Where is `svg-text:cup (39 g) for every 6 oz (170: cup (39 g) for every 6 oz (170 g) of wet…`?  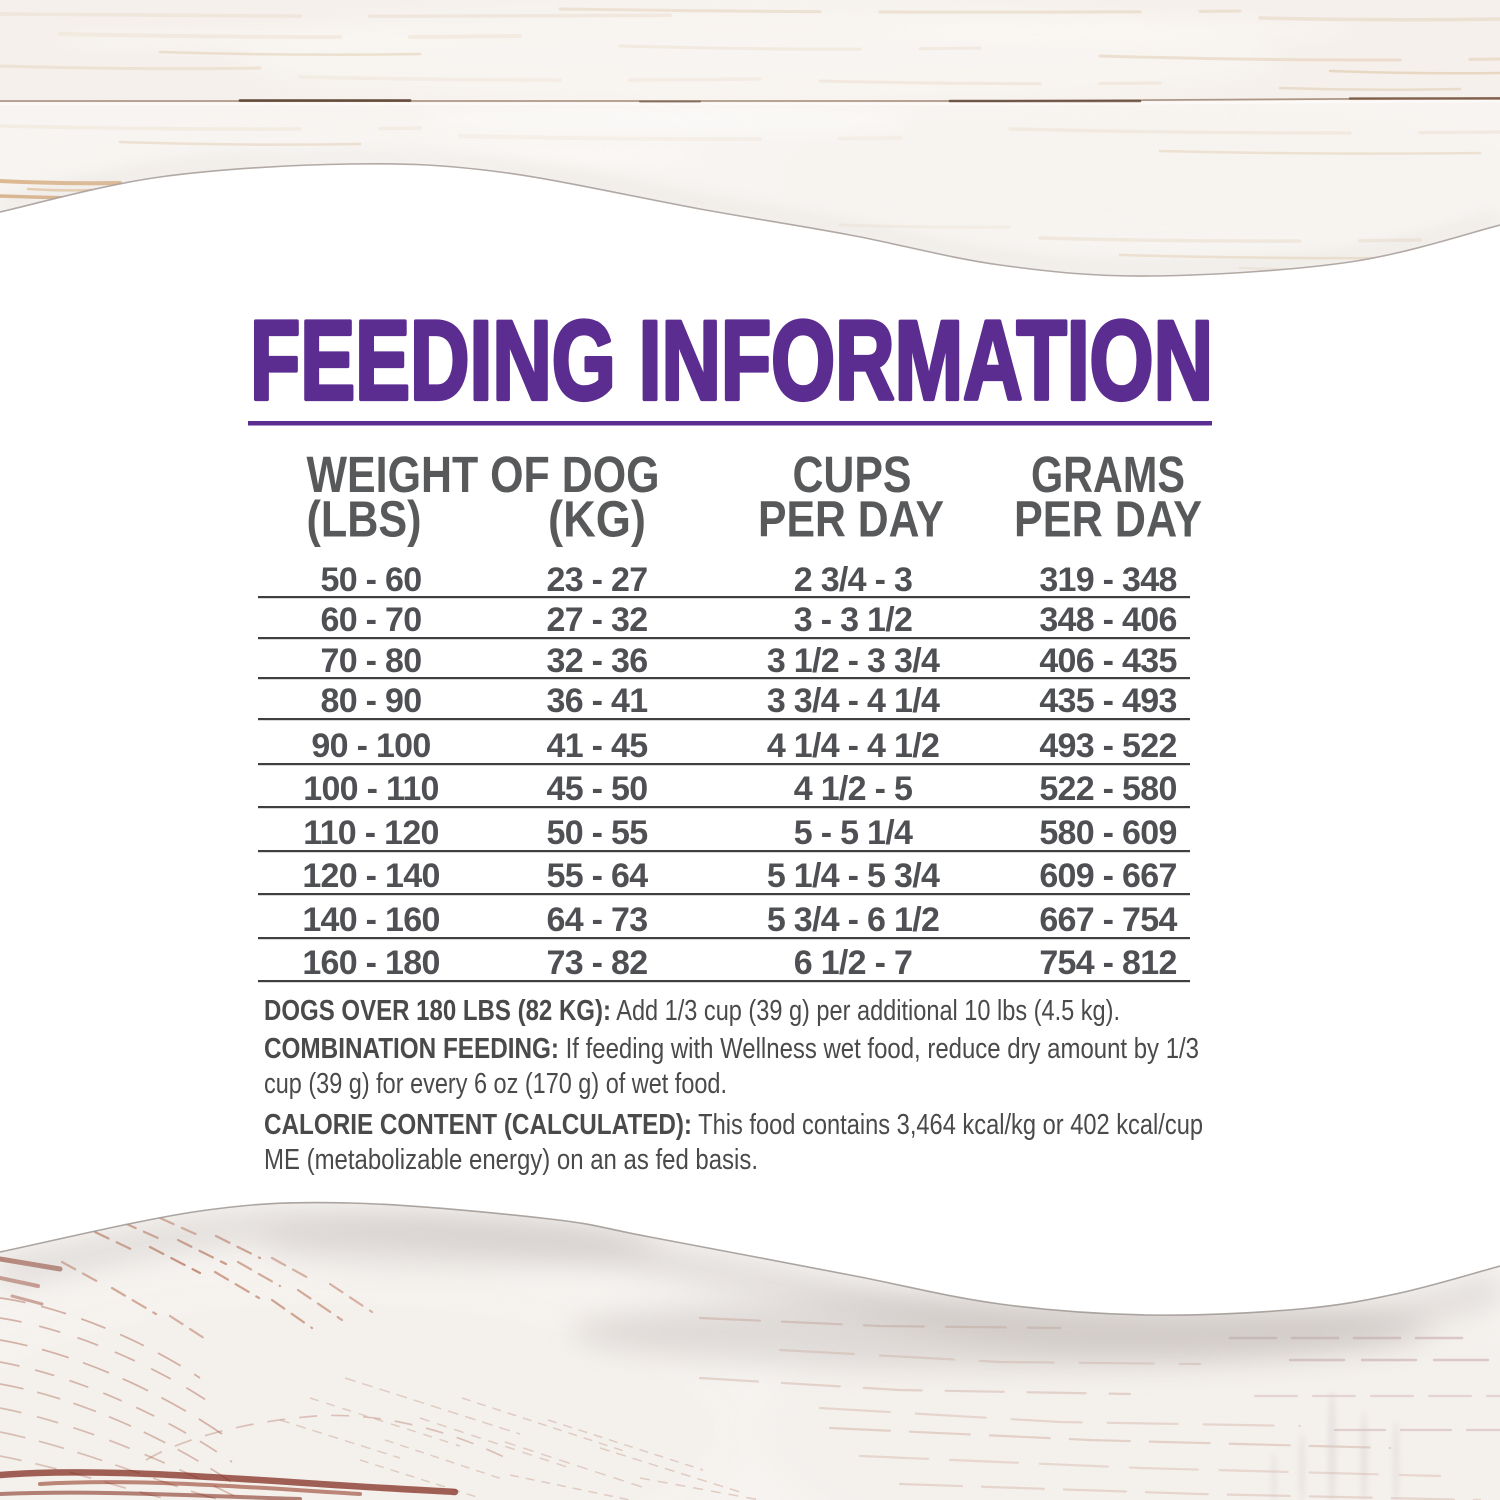 svg-text:cup (39 g) for every 6 oz (170: cup (39 g) for every 6 oz (170 g) of wet… is located at coordinates (495, 1084).